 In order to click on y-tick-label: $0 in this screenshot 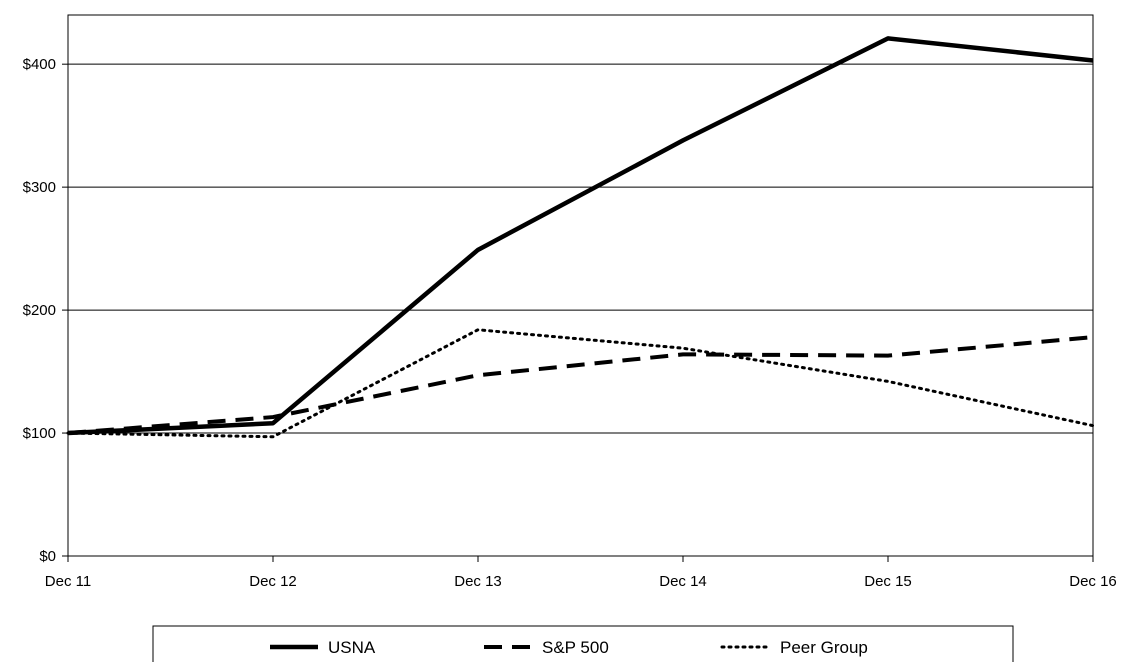, I will do `click(47, 556)`.